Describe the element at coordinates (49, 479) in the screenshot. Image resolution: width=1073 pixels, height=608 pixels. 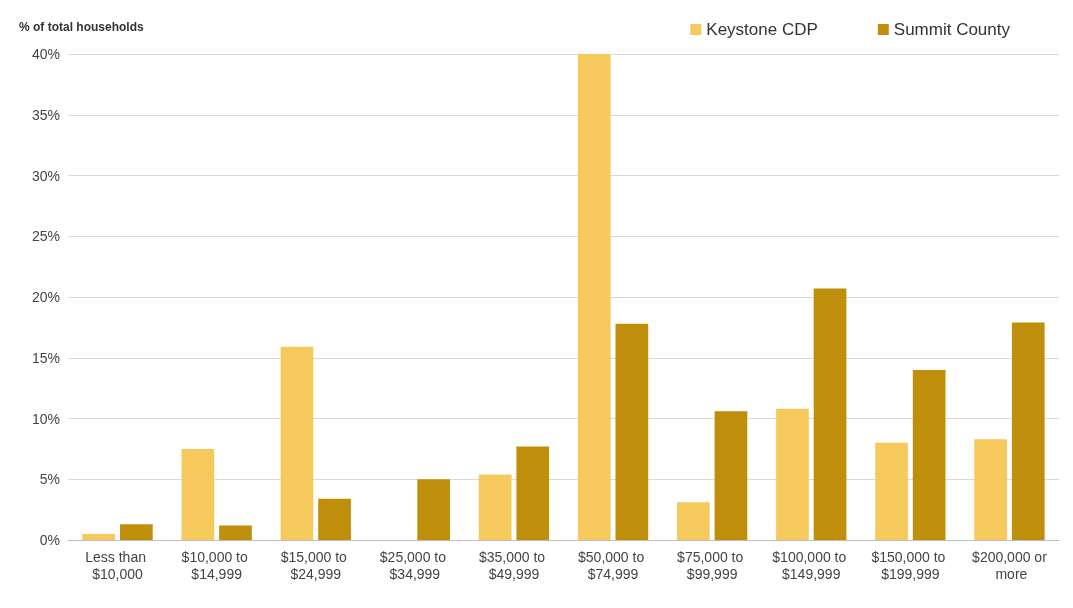
I see `y-tick-label: 5%` at that location.